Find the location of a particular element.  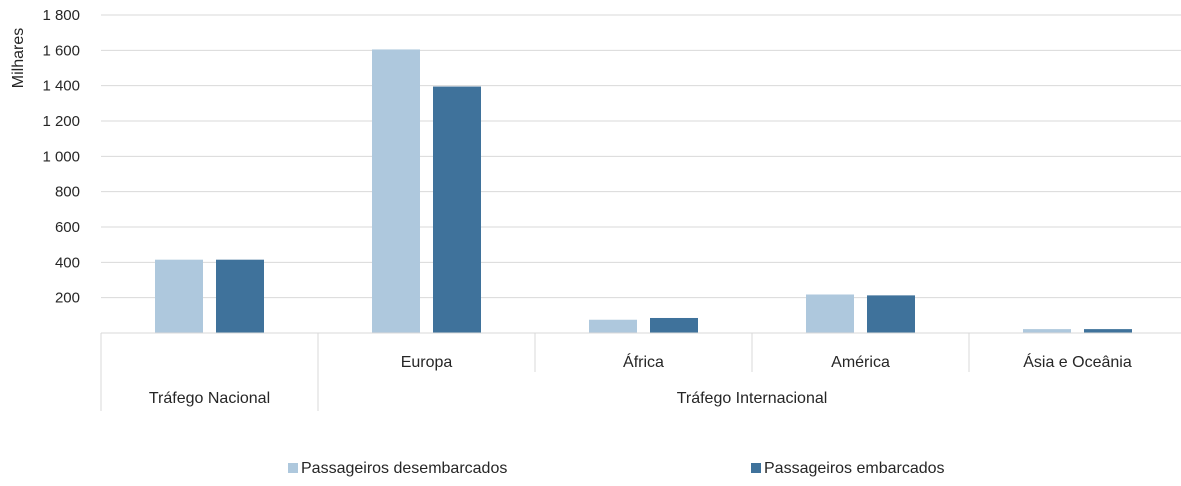

x-group-label: Tráfego Nacional is located at coordinates (209, 398).